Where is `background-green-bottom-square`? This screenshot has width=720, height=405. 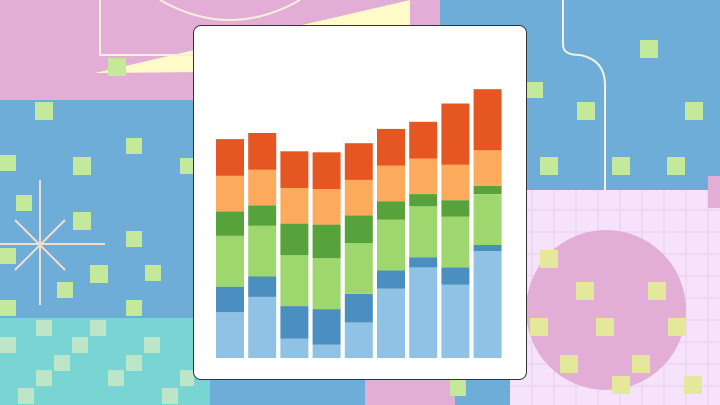 background-green-bottom-square is located at coordinates (458, 388).